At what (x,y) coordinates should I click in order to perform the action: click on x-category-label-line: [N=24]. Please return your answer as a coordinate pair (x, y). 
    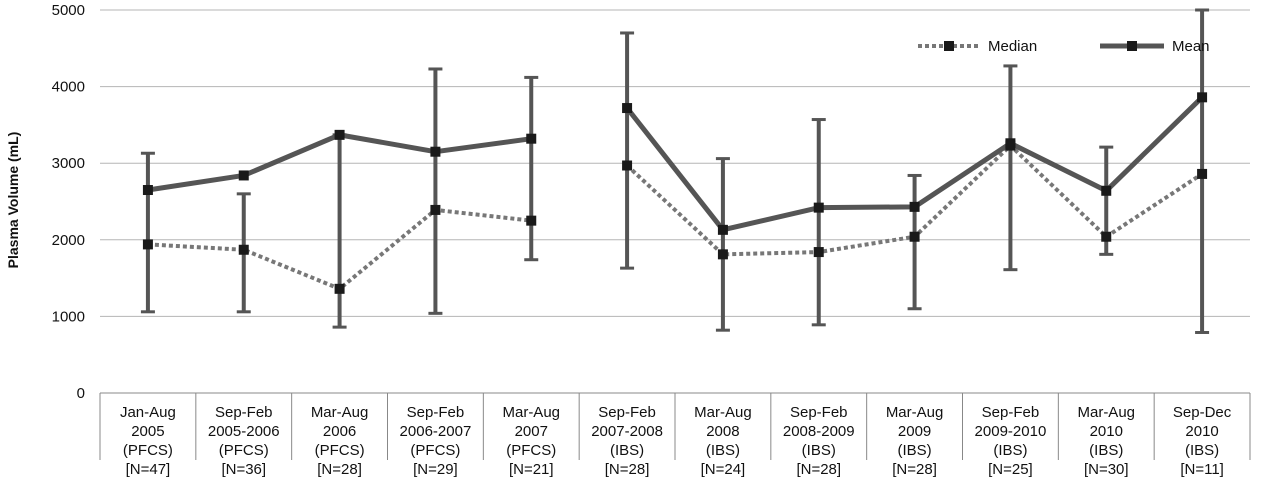
    Looking at the image, I should click on (723, 469).